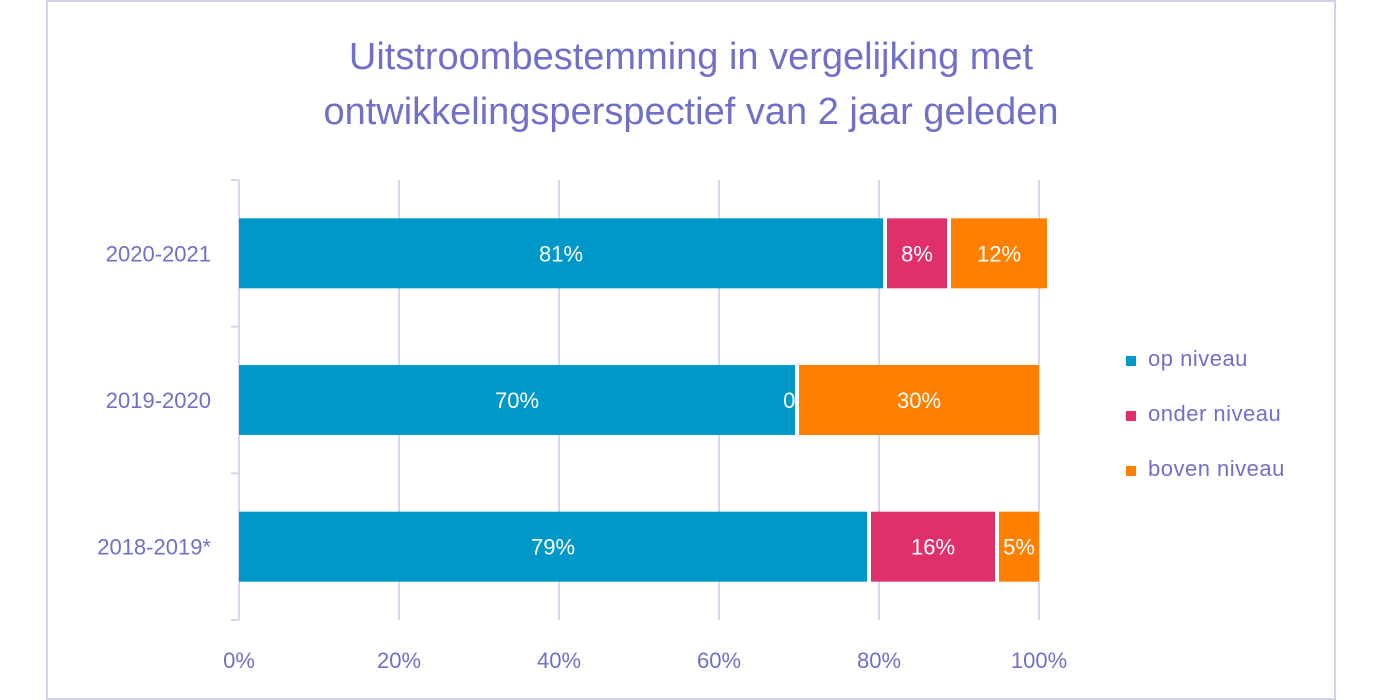  What do you see at coordinates (239, 660) in the screenshot?
I see `x-tick-label: 0%` at bounding box center [239, 660].